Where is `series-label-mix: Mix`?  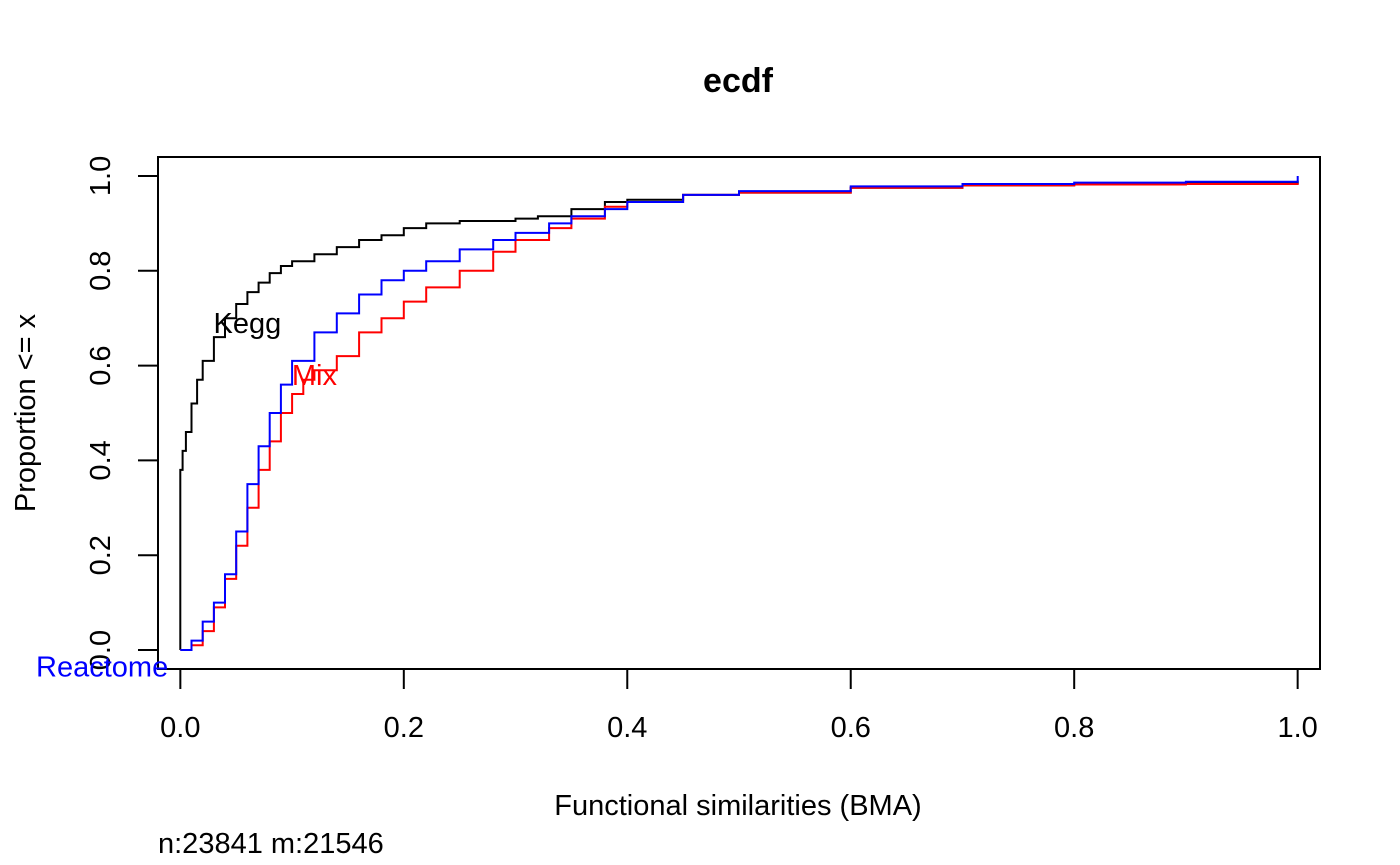
series-label-mix: Mix is located at coordinates (315, 376).